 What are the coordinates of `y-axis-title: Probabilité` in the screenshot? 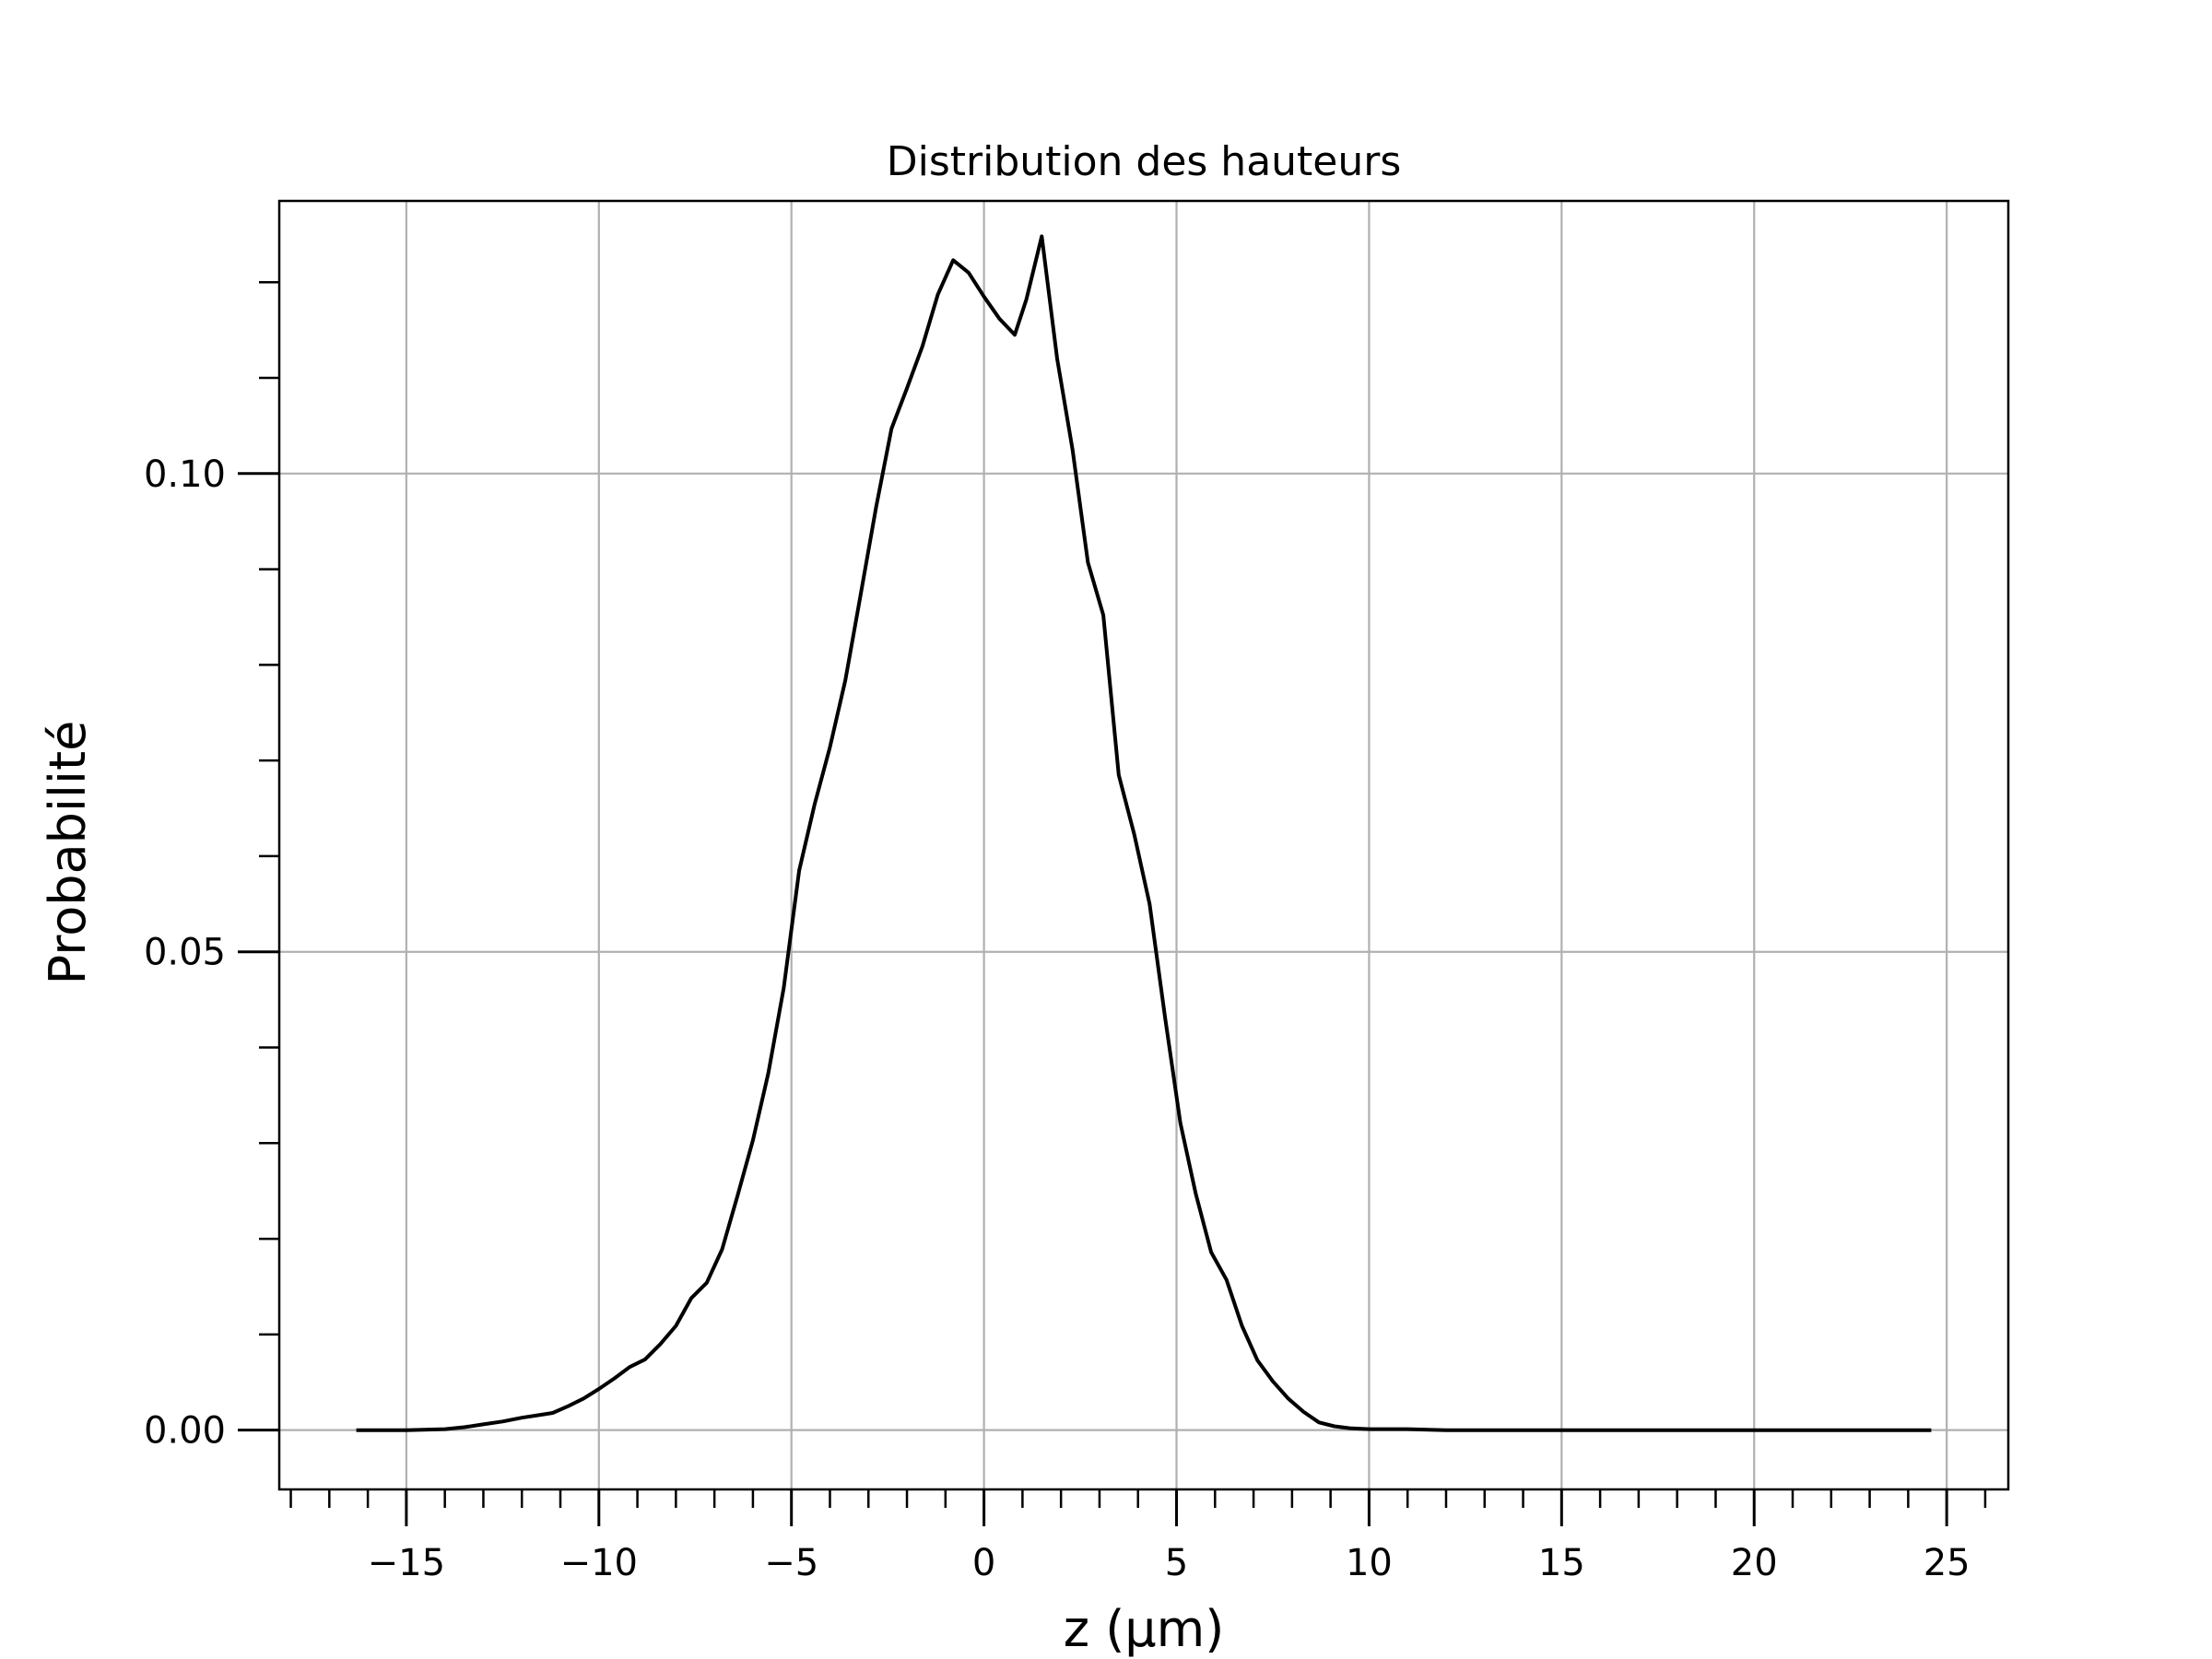 It's located at (68, 853).